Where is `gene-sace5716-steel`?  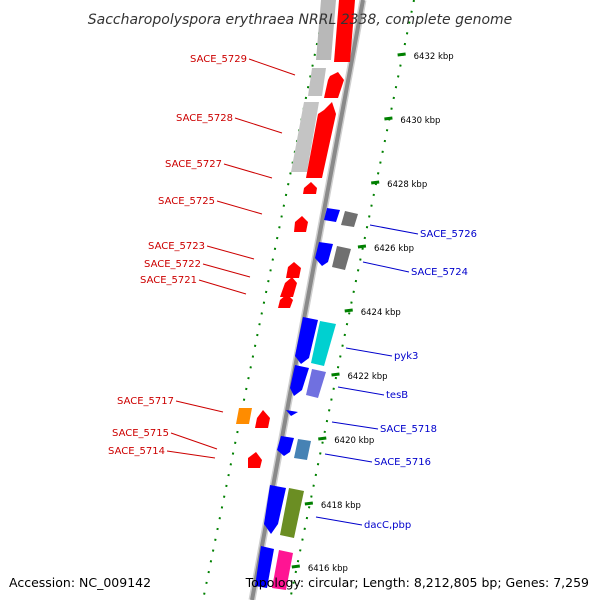 gene-sace5716-steel is located at coordinates (302, 449).